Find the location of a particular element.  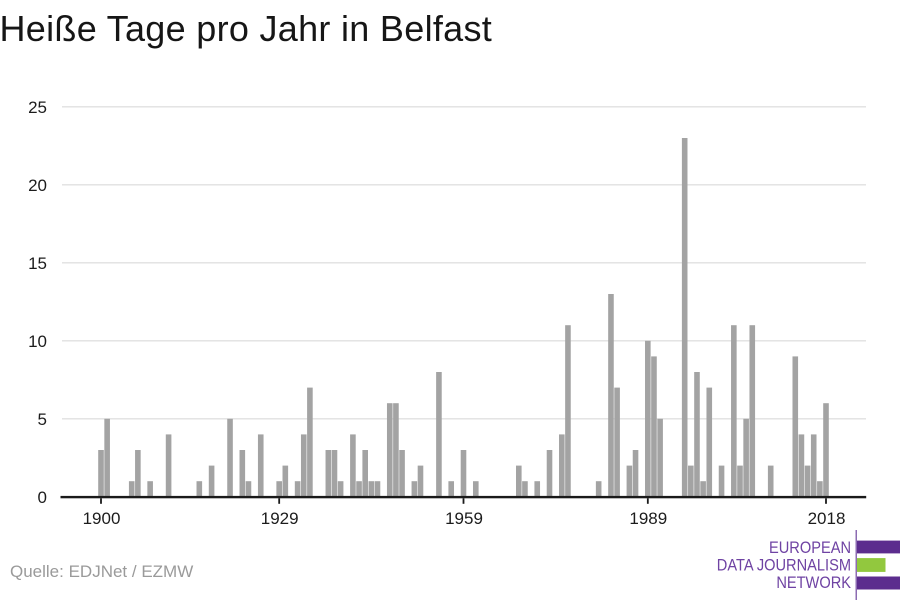

svg-text: 1989 is located at coordinates (648, 518).